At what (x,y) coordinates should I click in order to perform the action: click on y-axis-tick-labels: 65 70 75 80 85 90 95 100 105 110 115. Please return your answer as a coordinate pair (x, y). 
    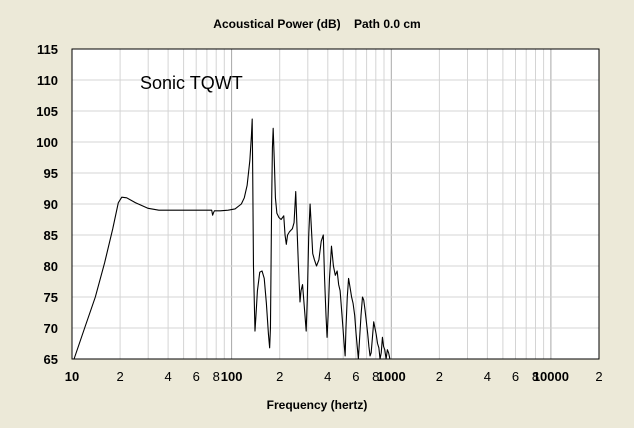
    Looking at the image, I should click on (47, 204).